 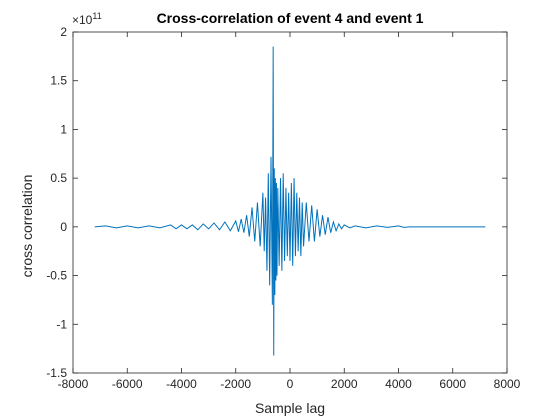 I want to click on y-tick-label: 0, so click(x=63, y=227).